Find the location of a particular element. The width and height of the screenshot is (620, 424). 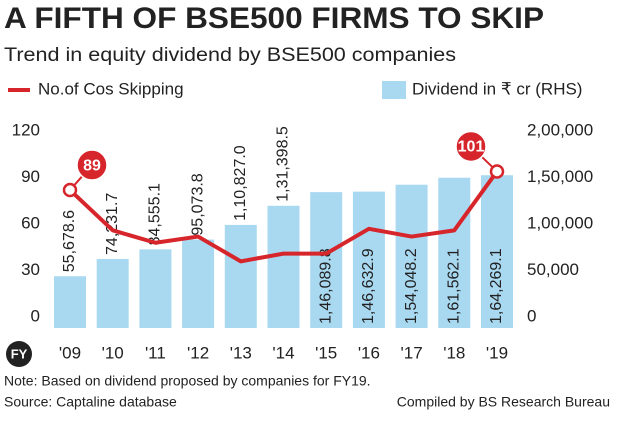

value-label: 55,678.6 is located at coordinates (69, 241).